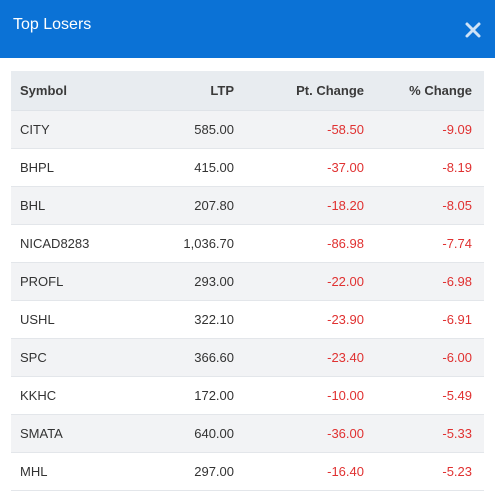  I want to click on cell-pt-change: -18.20, so click(345, 205).